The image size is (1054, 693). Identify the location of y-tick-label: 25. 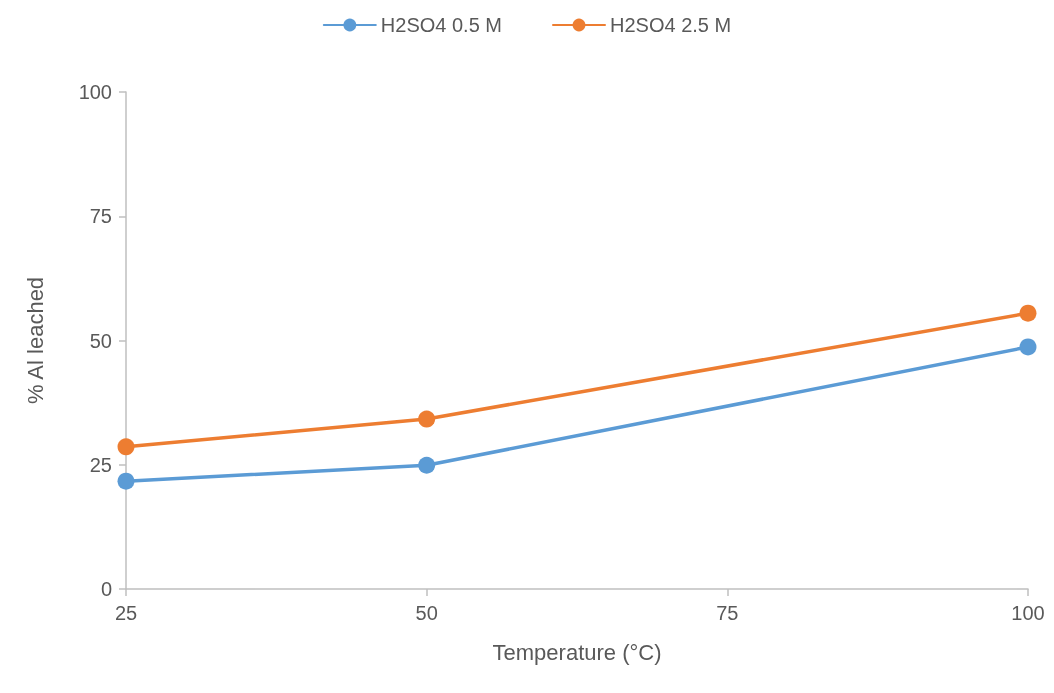
(100, 464).